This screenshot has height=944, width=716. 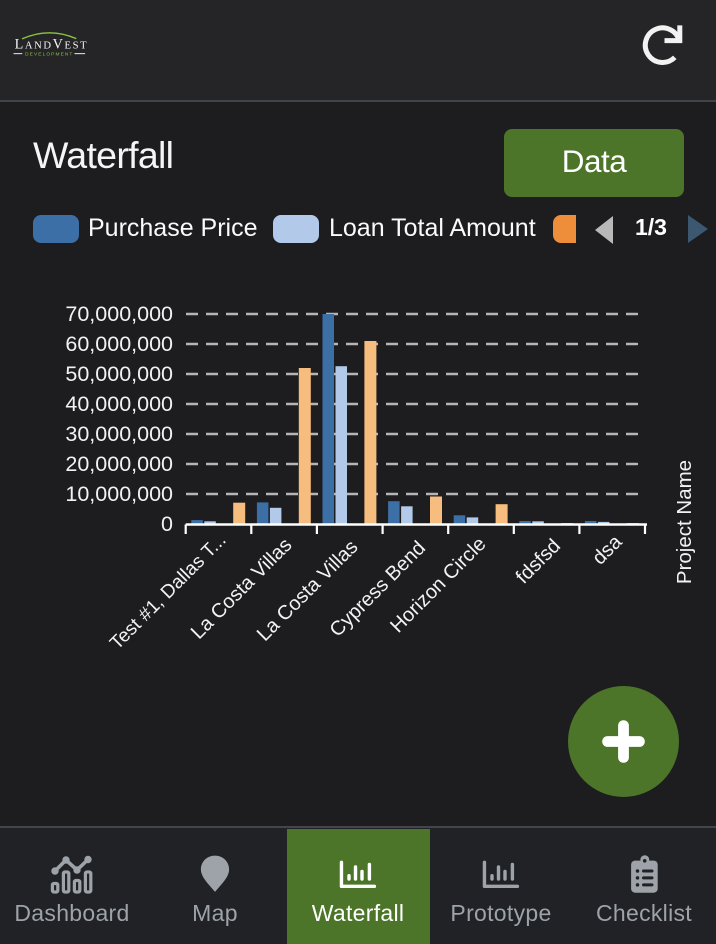 I want to click on svg-text: 60,000,000, so click(x=119, y=344).